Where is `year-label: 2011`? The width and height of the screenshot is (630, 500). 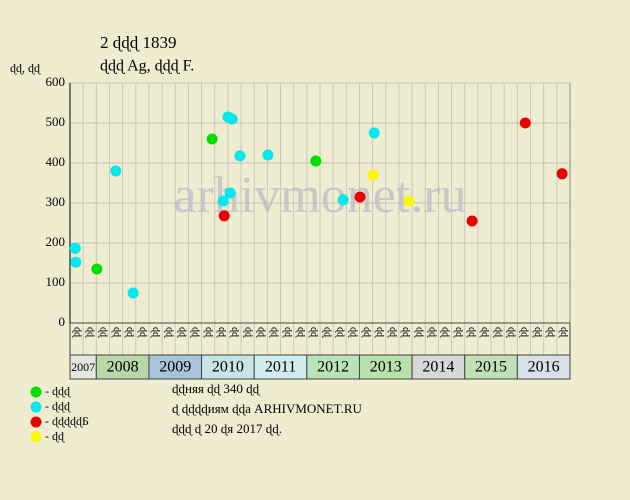 year-label: 2011 is located at coordinates (280, 367).